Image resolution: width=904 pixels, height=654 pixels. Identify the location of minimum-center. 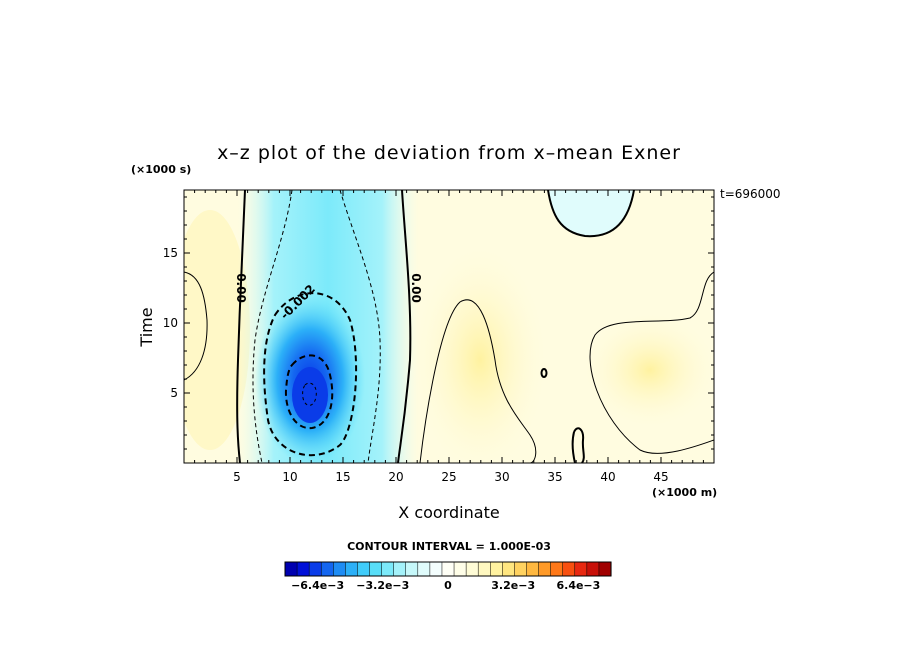
(310, 395).